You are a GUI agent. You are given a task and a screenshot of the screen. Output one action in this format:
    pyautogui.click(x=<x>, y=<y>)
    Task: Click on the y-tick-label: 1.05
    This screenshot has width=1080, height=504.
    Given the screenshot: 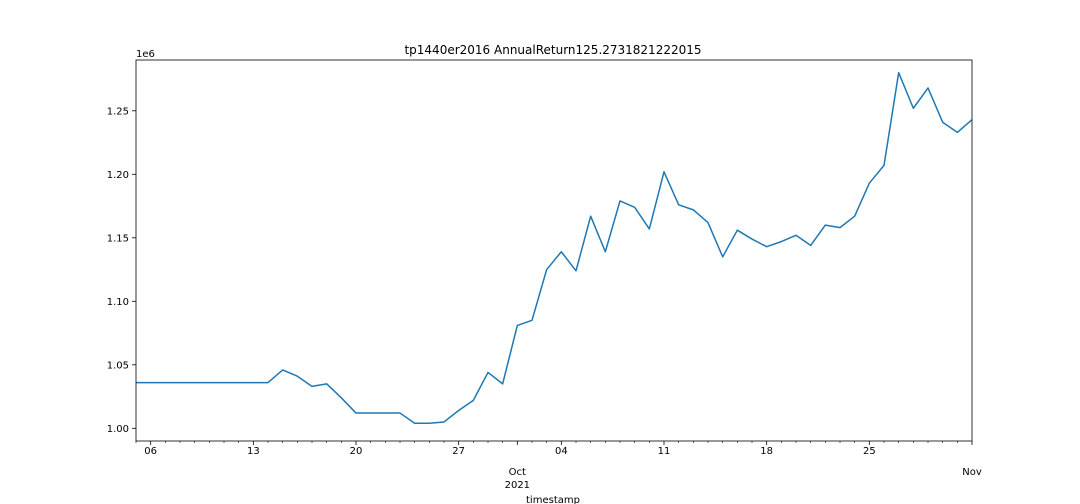 What is the action you would take?
    pyautogui.click(x=118, y=365)
    